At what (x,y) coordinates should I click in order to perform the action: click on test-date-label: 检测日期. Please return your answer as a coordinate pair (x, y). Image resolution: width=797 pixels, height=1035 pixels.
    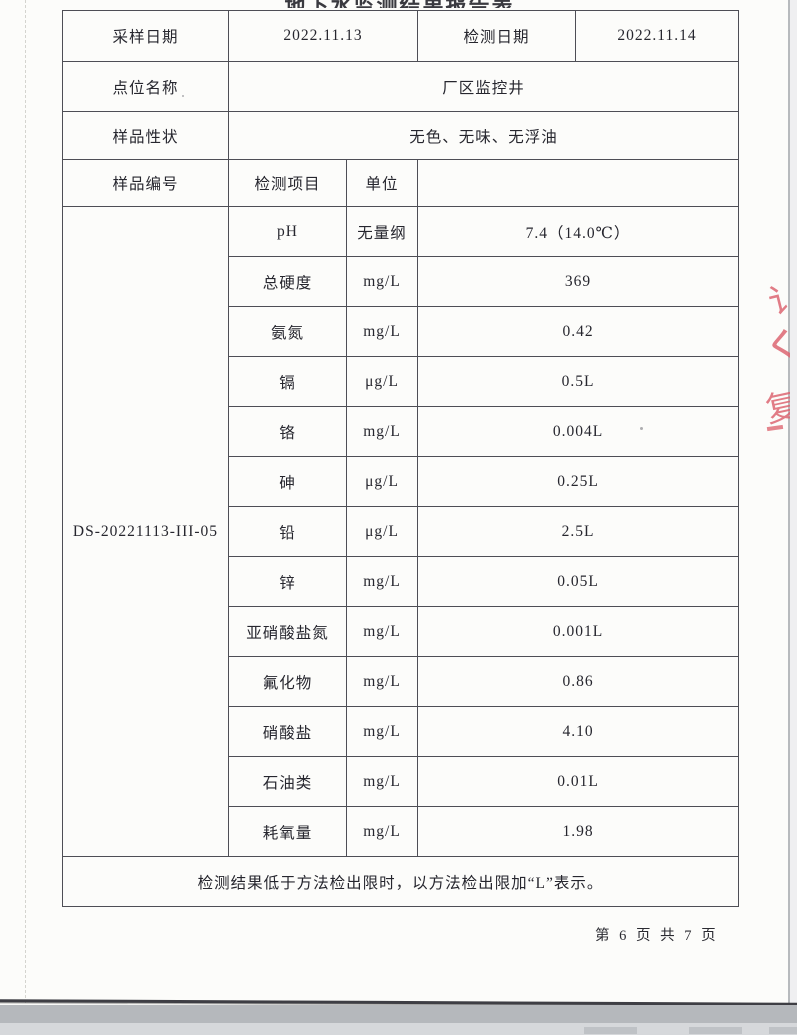
    Looking at the image, I should click on (496, 36).